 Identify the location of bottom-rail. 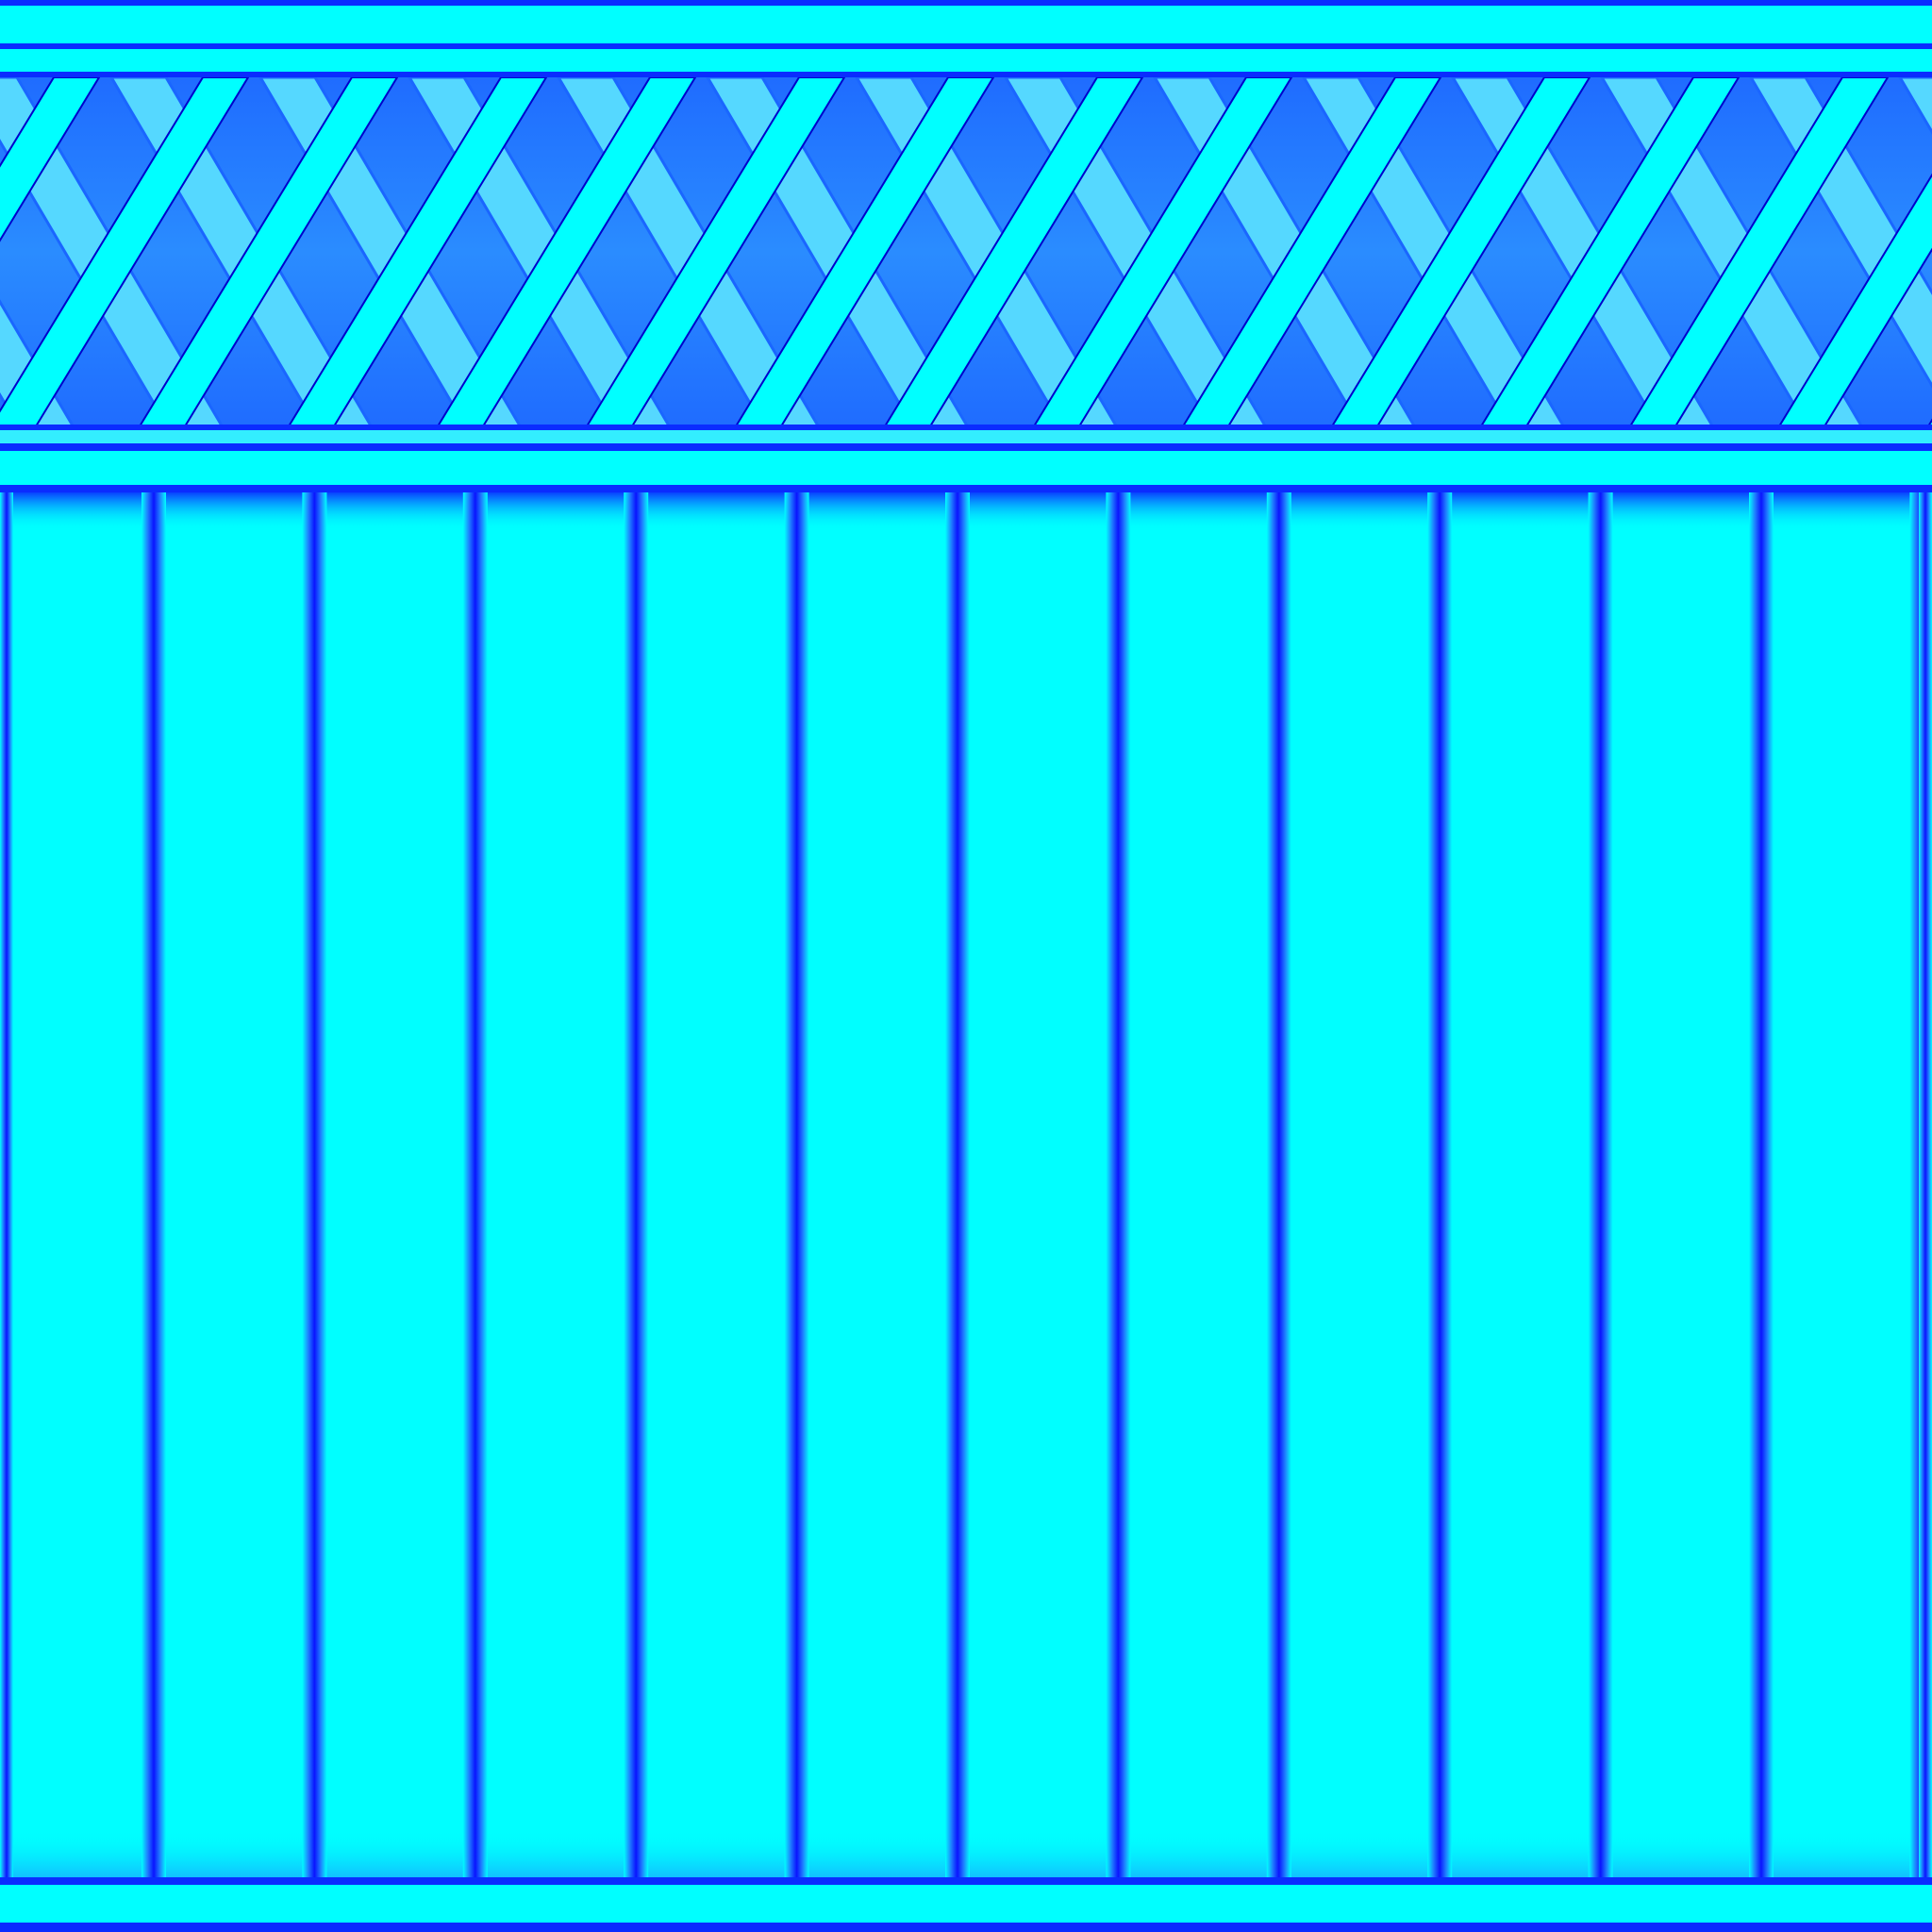
(966, 1905).